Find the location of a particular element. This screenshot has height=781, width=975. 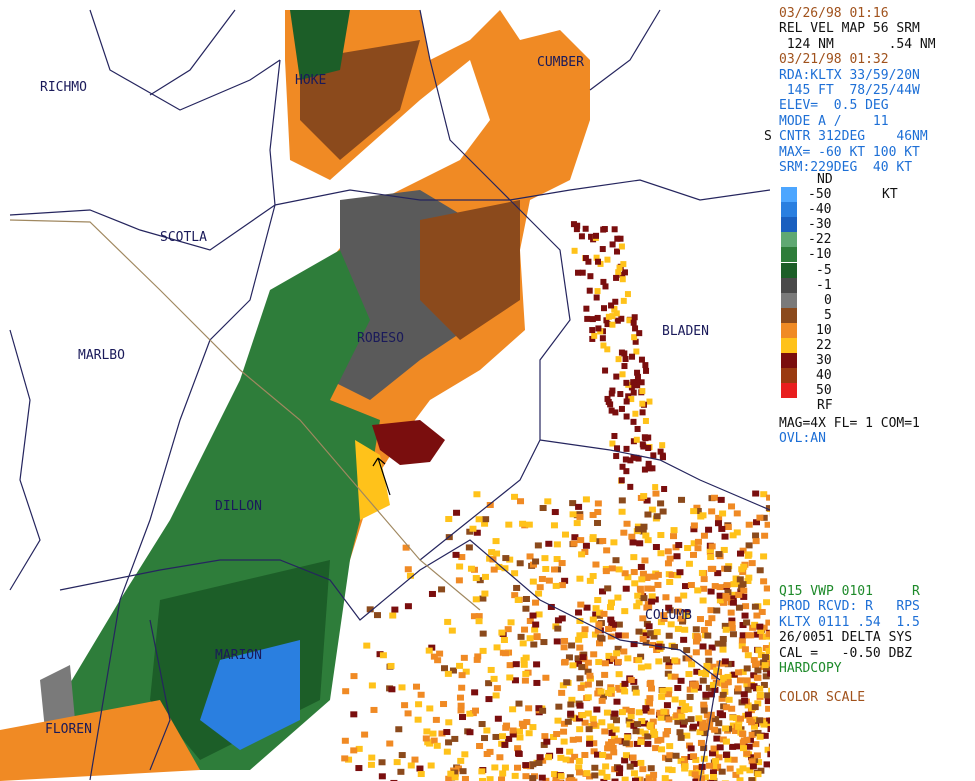

legend-label: 30 is located at coordinates (824, 361).